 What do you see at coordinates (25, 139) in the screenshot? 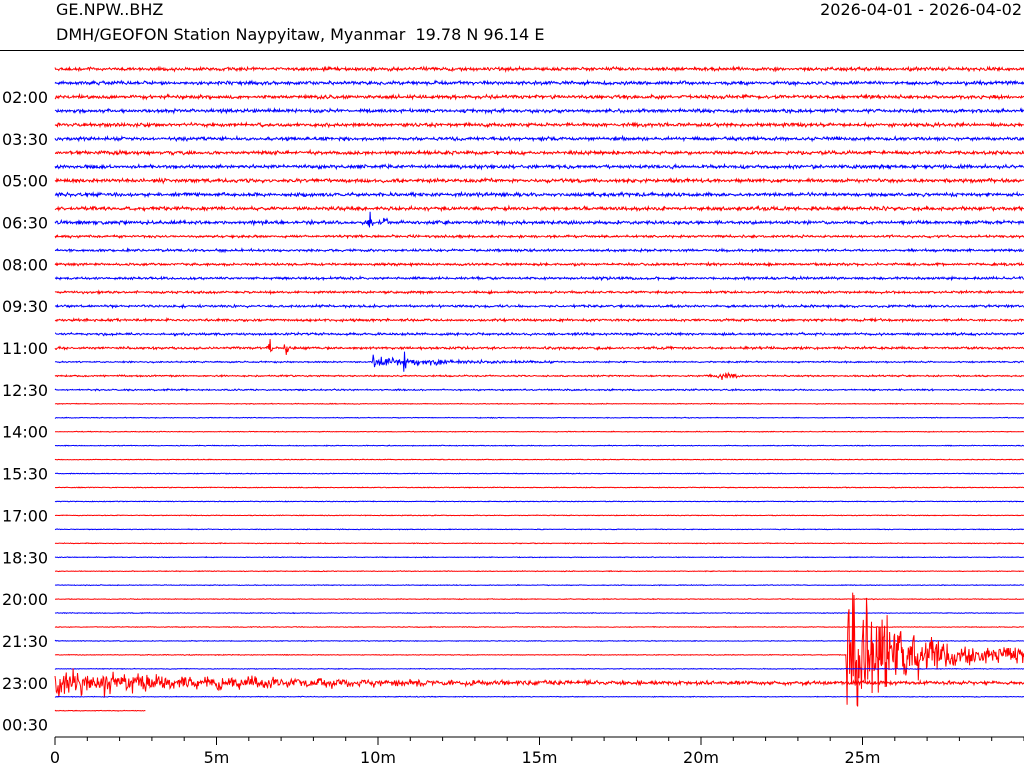
I see `time-label: 03:30` at bounding box center [25, 139].